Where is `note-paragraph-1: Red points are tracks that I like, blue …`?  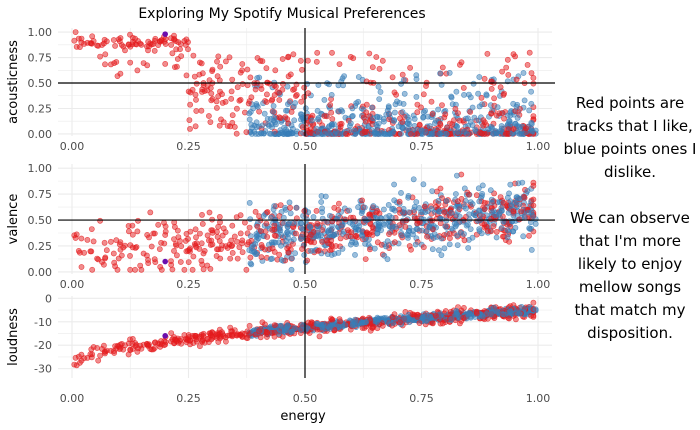
note-paragraph-1: Red points are tracks that I like, blue … is located at coordinates (630, 137).